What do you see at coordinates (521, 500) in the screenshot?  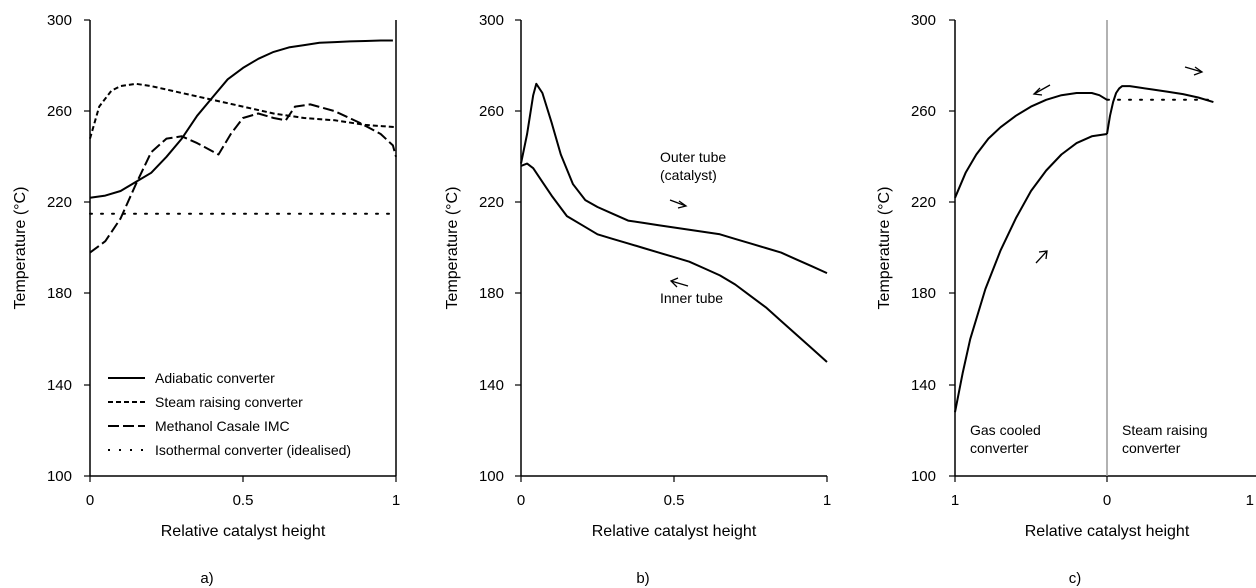 I see `panel-b-xtick-label: 0` at bounding box center [521, 500].